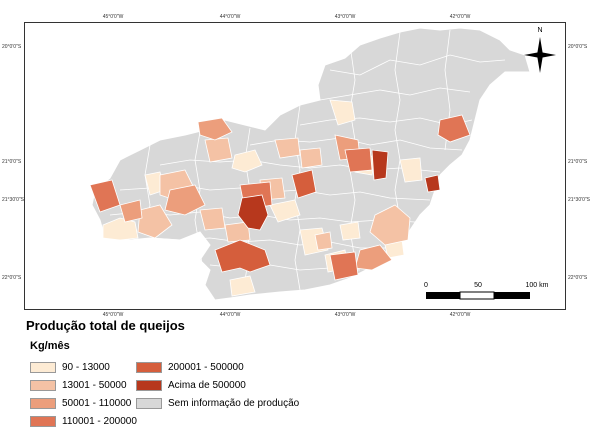 The height and width of the screenshot is (441, 600). I want to click on north-arrow-icon, so click(540, 55).